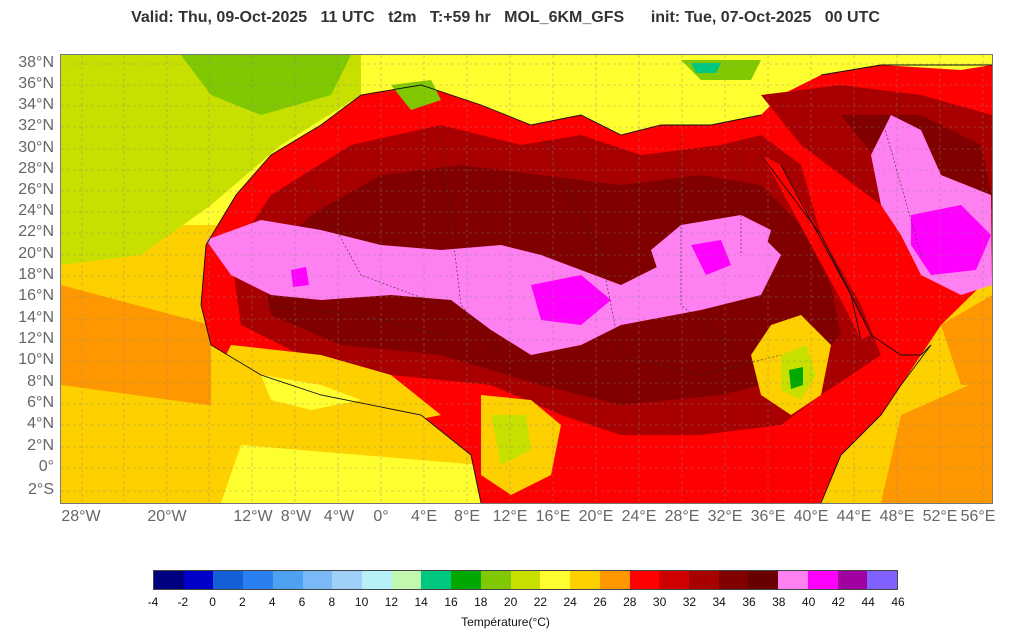 The height and width of the screenshot is (641, 1011). What do you see at coordinates (36, 231) in the screenshot?
I see `lat-label: 22°N` at bounding box center [36, 231].